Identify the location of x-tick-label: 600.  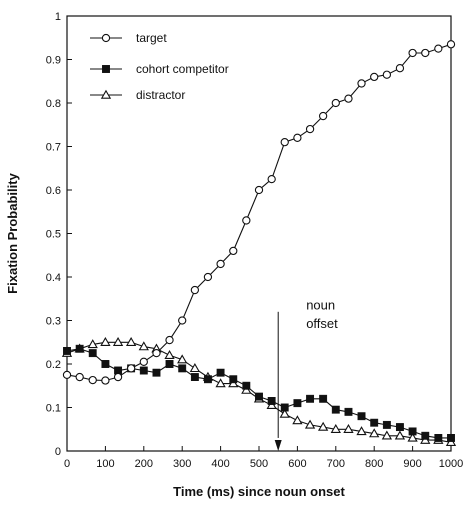
(297, 464).